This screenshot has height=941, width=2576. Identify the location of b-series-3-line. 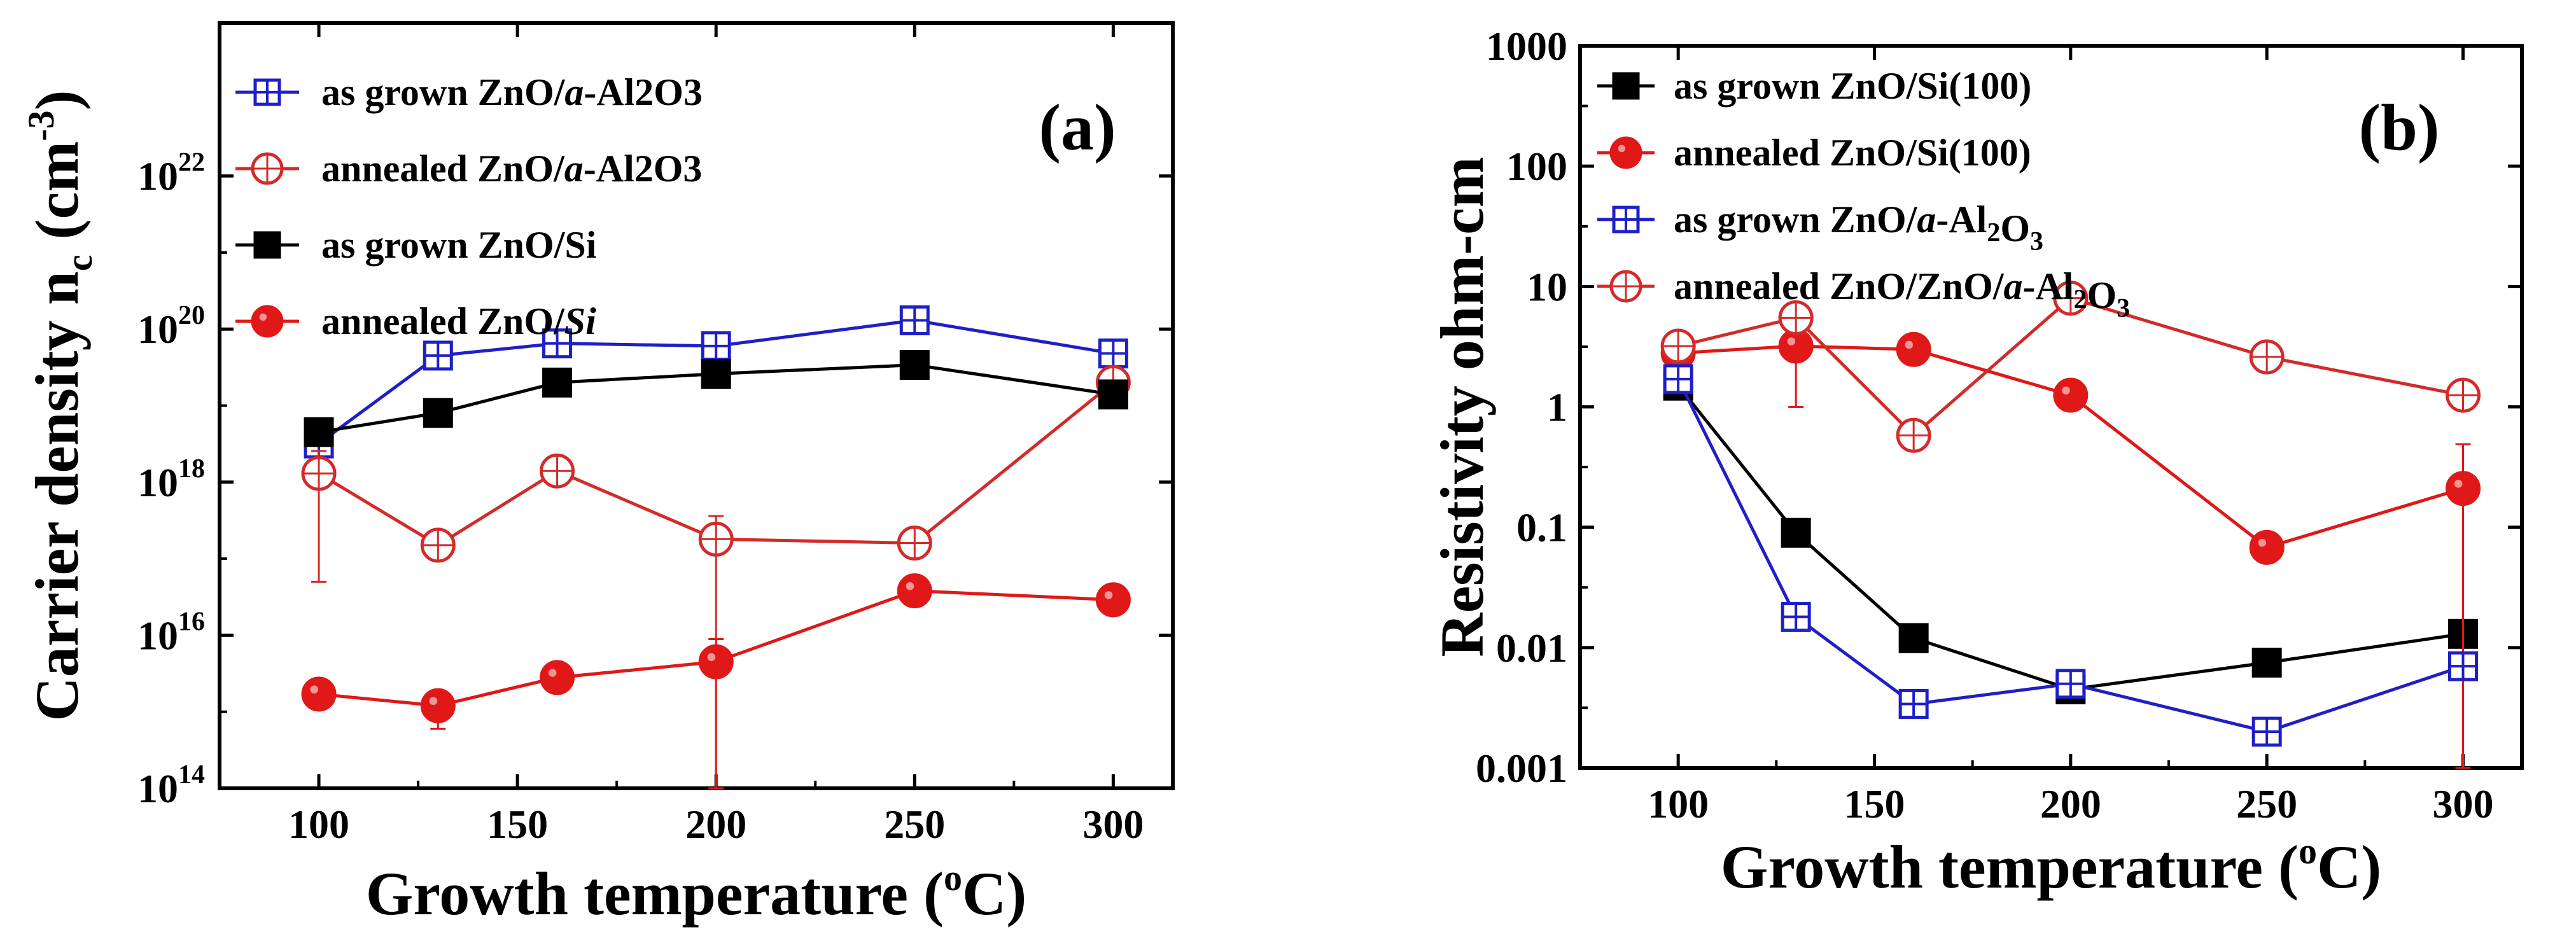
(2070, 367).